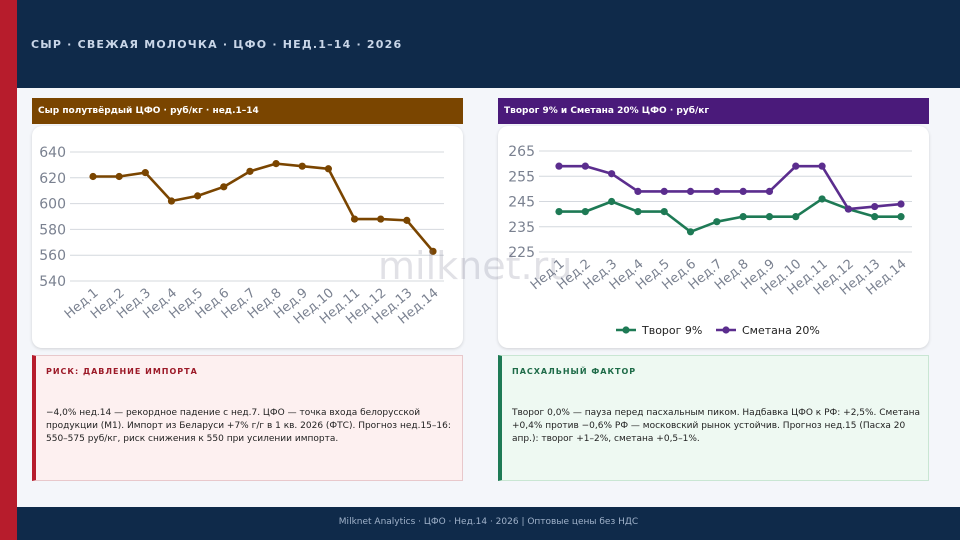  What do you see at coordinates (521, 203) in the screenshot?
I see `y-tick-label: 245` at bounding box center [521, 203].